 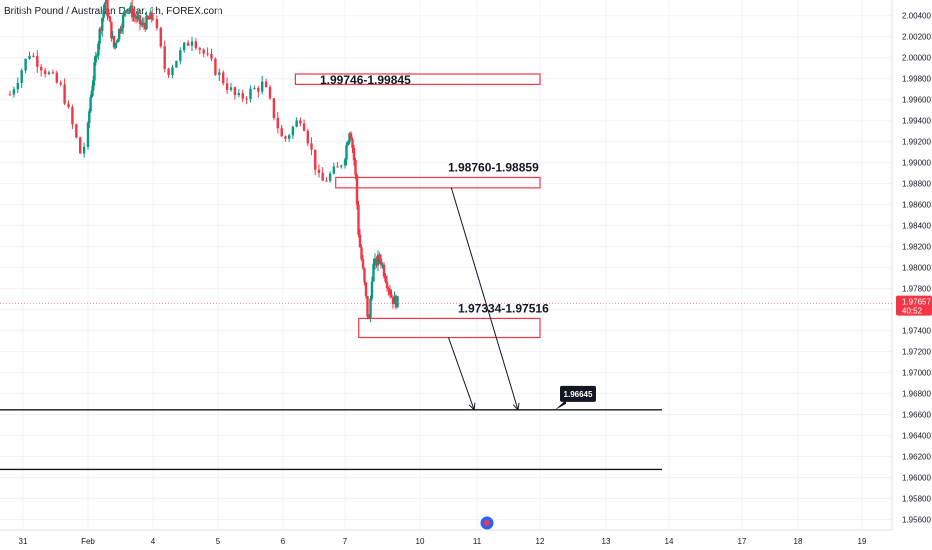 What do you see at coordinates (916, 499) in the screenshot?
I see `y-tick-label: 1.95800` at bounding box center [916, 499].